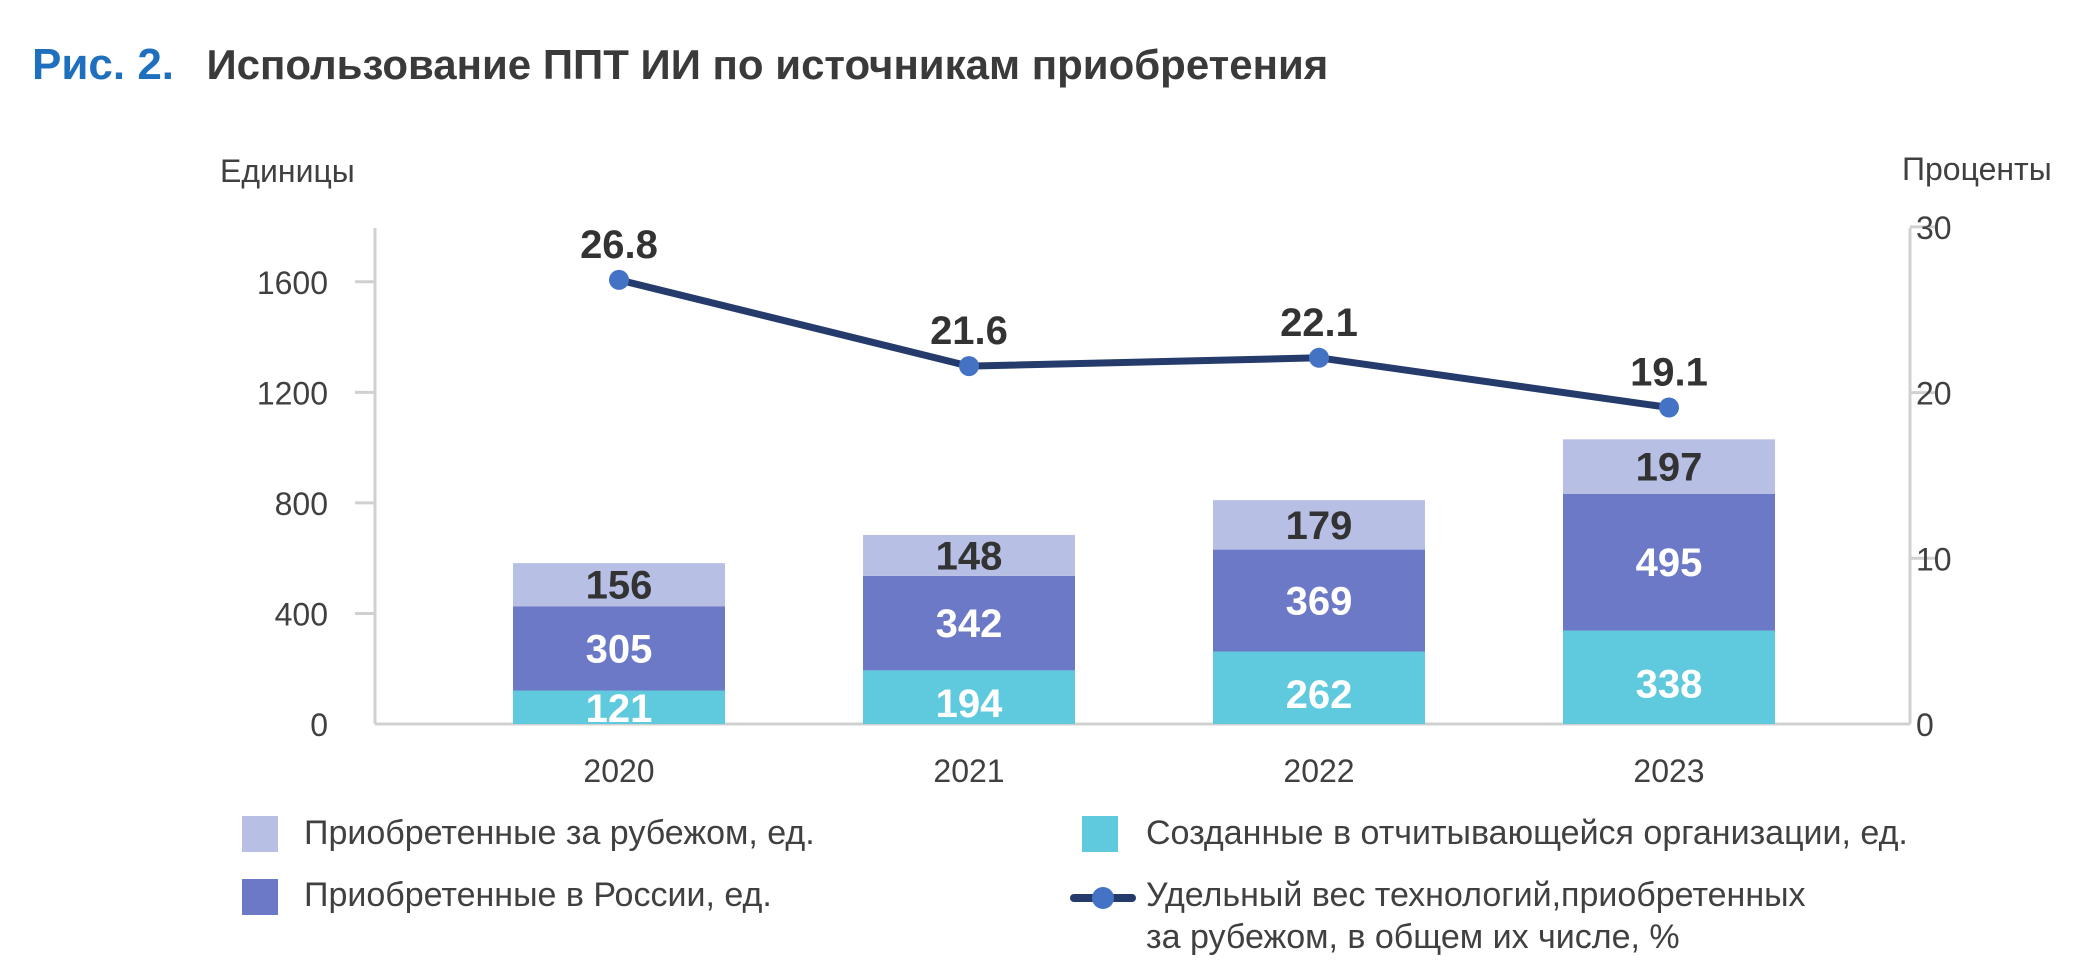  Describe the element at coordinates (1319, 695) in the screenshot. I see `bar-data-label: 262` at that location.